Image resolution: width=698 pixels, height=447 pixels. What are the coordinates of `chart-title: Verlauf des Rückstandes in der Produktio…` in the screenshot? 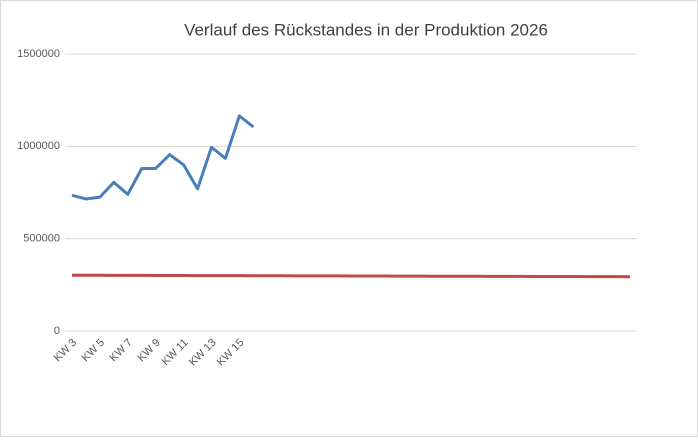 It's located at (366, 29).